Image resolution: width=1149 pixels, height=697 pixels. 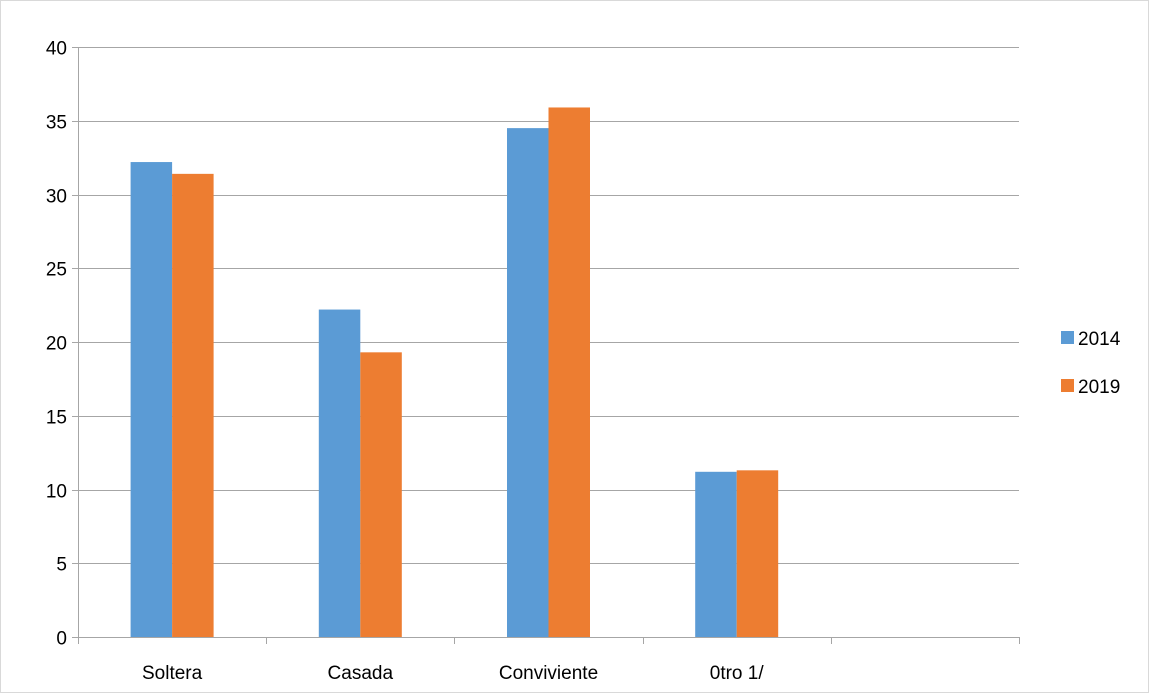 I want to click on x-tick-label: Casada, so click(x=361, y=673).